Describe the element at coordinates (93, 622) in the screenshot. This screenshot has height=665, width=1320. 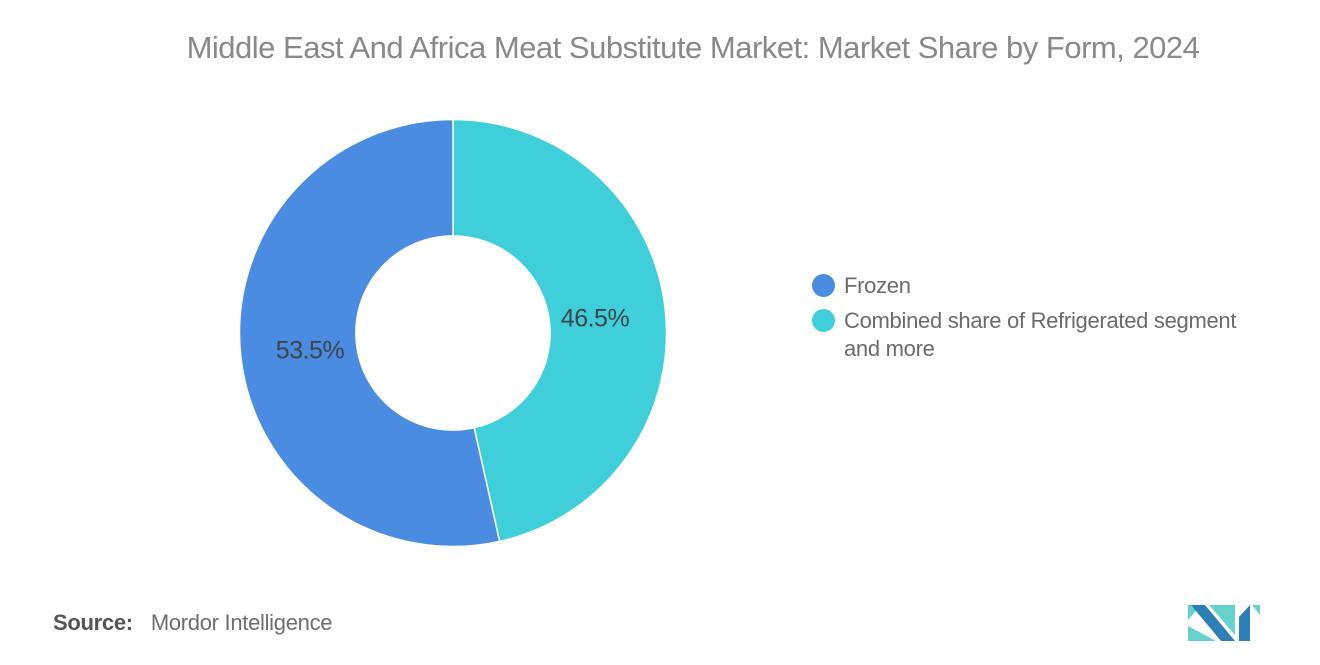
I see `source-label: Source:` at that location.